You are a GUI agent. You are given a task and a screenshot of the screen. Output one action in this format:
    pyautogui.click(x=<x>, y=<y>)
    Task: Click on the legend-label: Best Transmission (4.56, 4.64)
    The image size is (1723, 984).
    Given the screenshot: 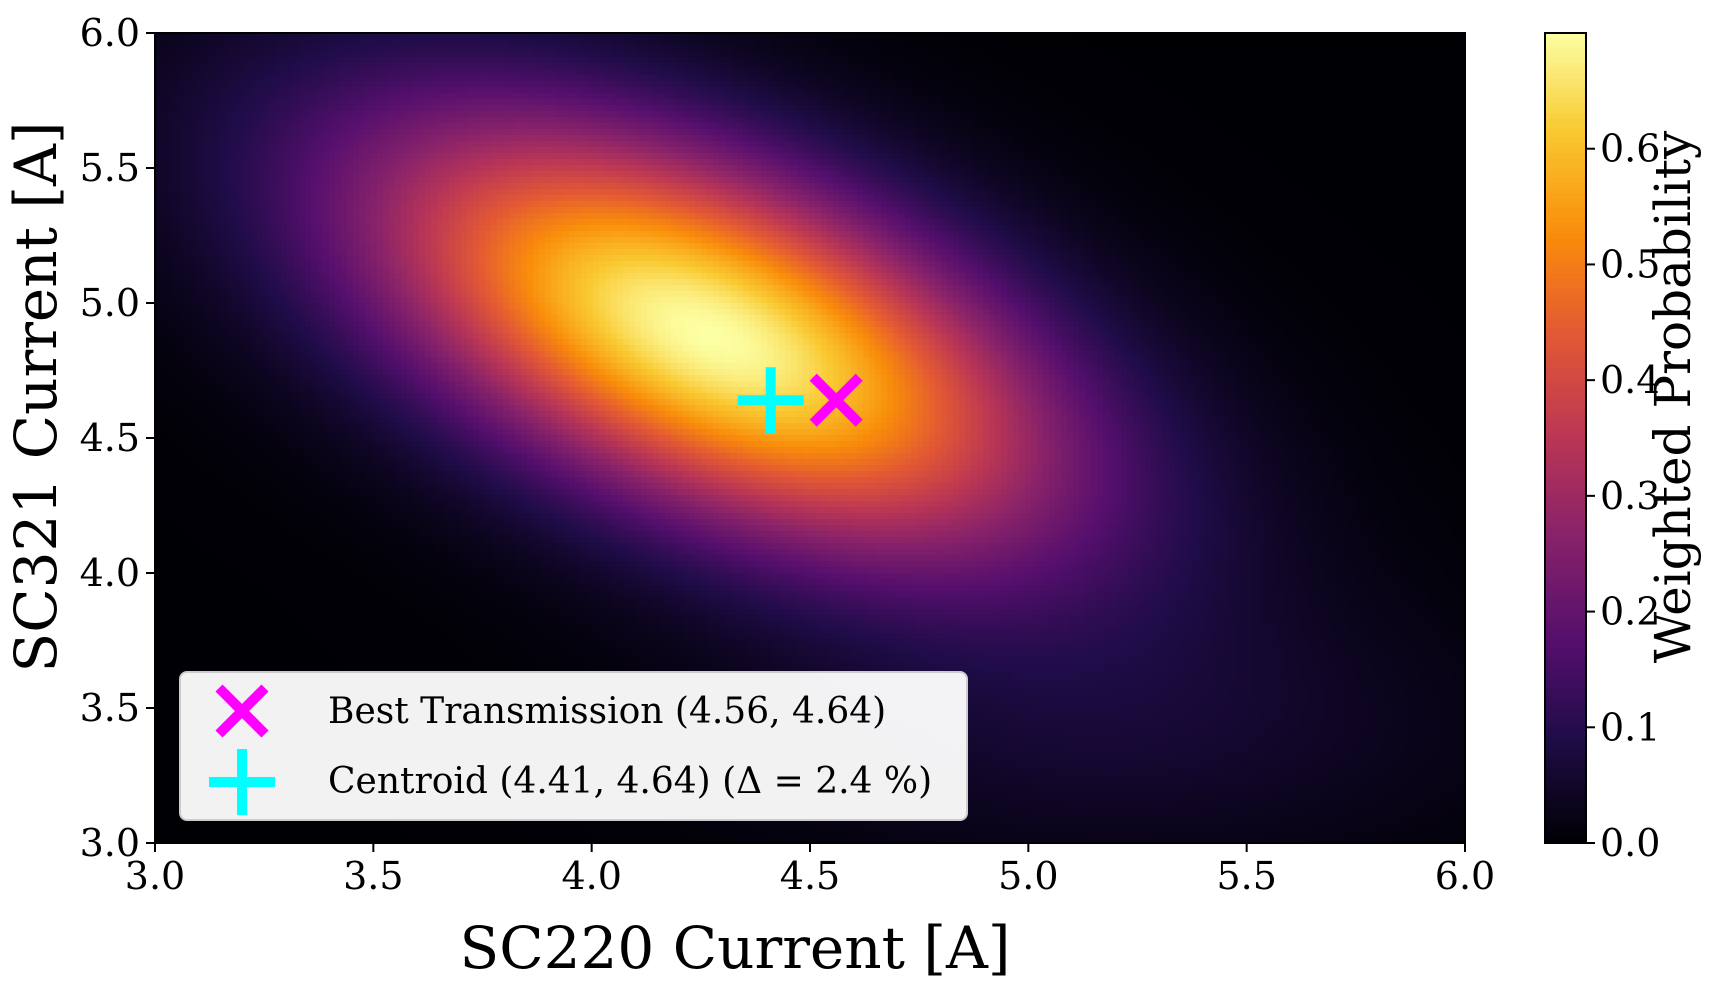 What is the action you would take?
    pyautogui.click(x=607, y=711)
    